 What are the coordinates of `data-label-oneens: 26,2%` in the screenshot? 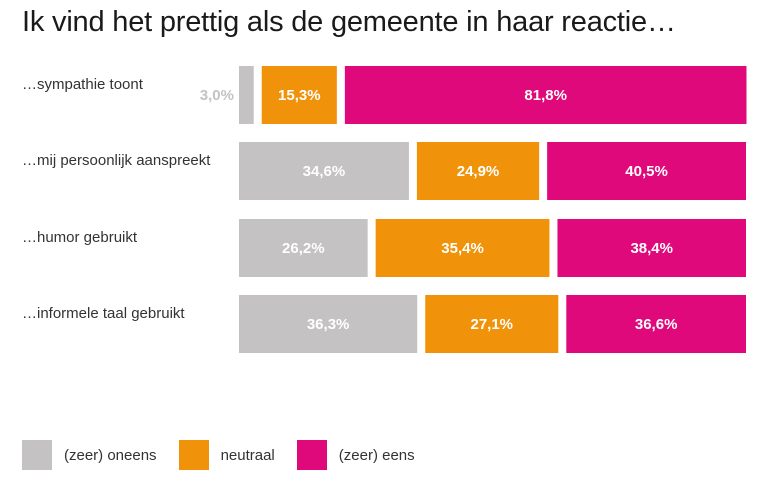 It's located at (303, 248).